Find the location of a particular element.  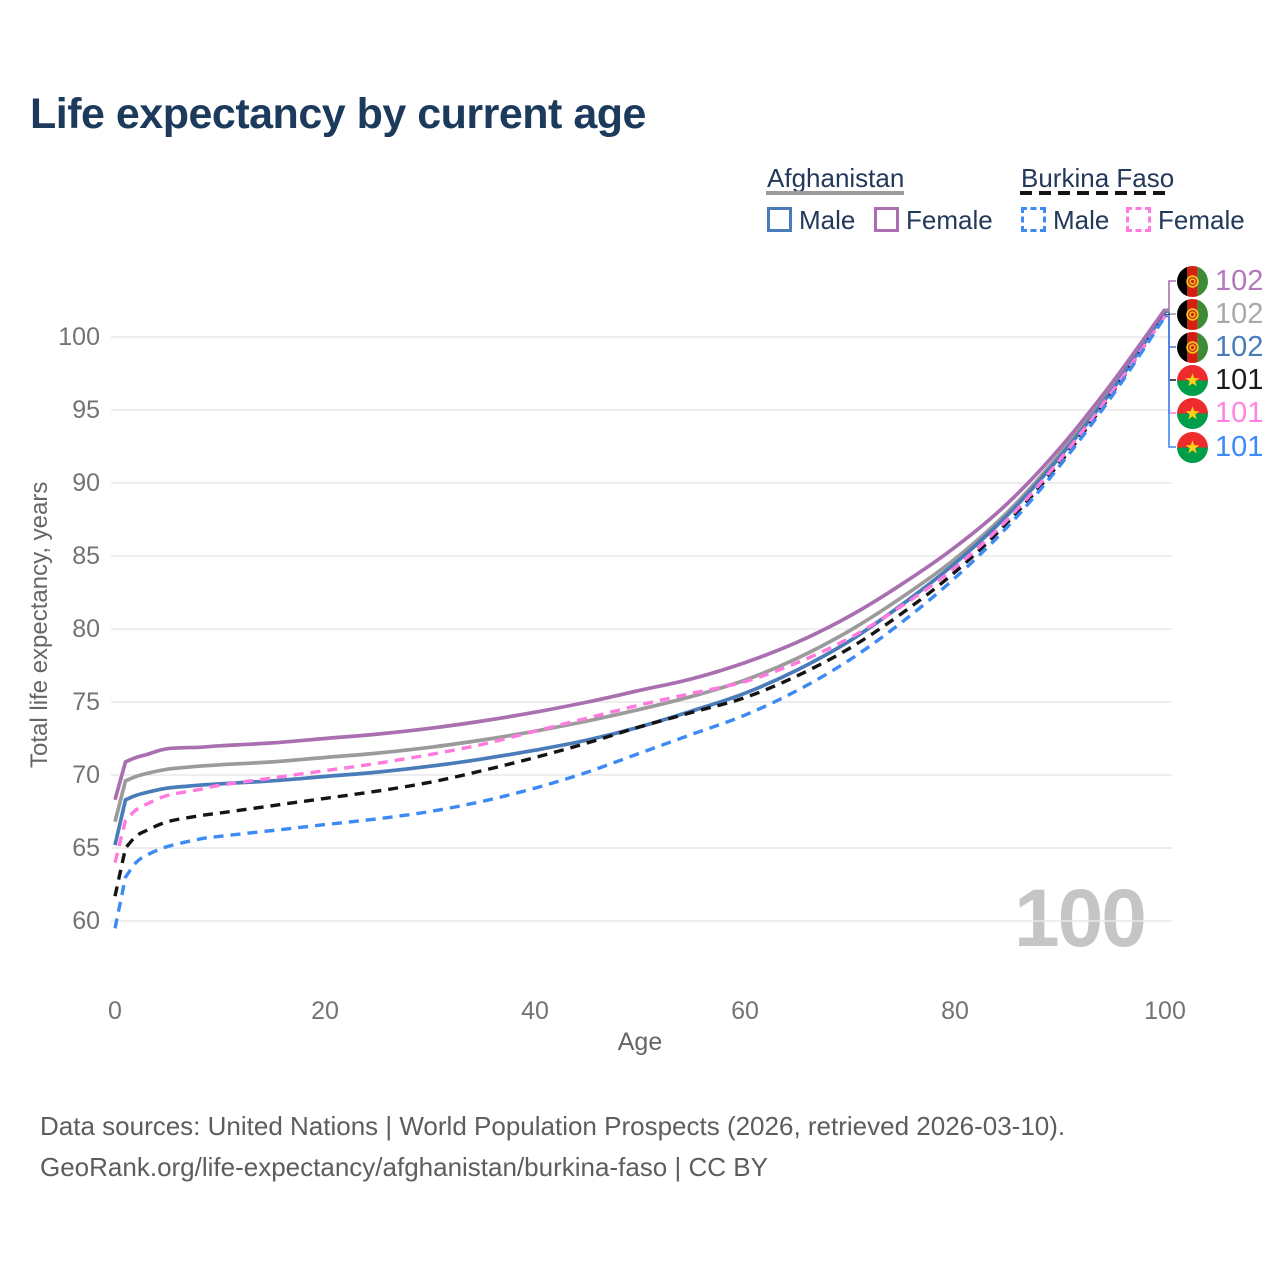

series-connector-burkina-faso-male is located at coordinates (1170, 381).